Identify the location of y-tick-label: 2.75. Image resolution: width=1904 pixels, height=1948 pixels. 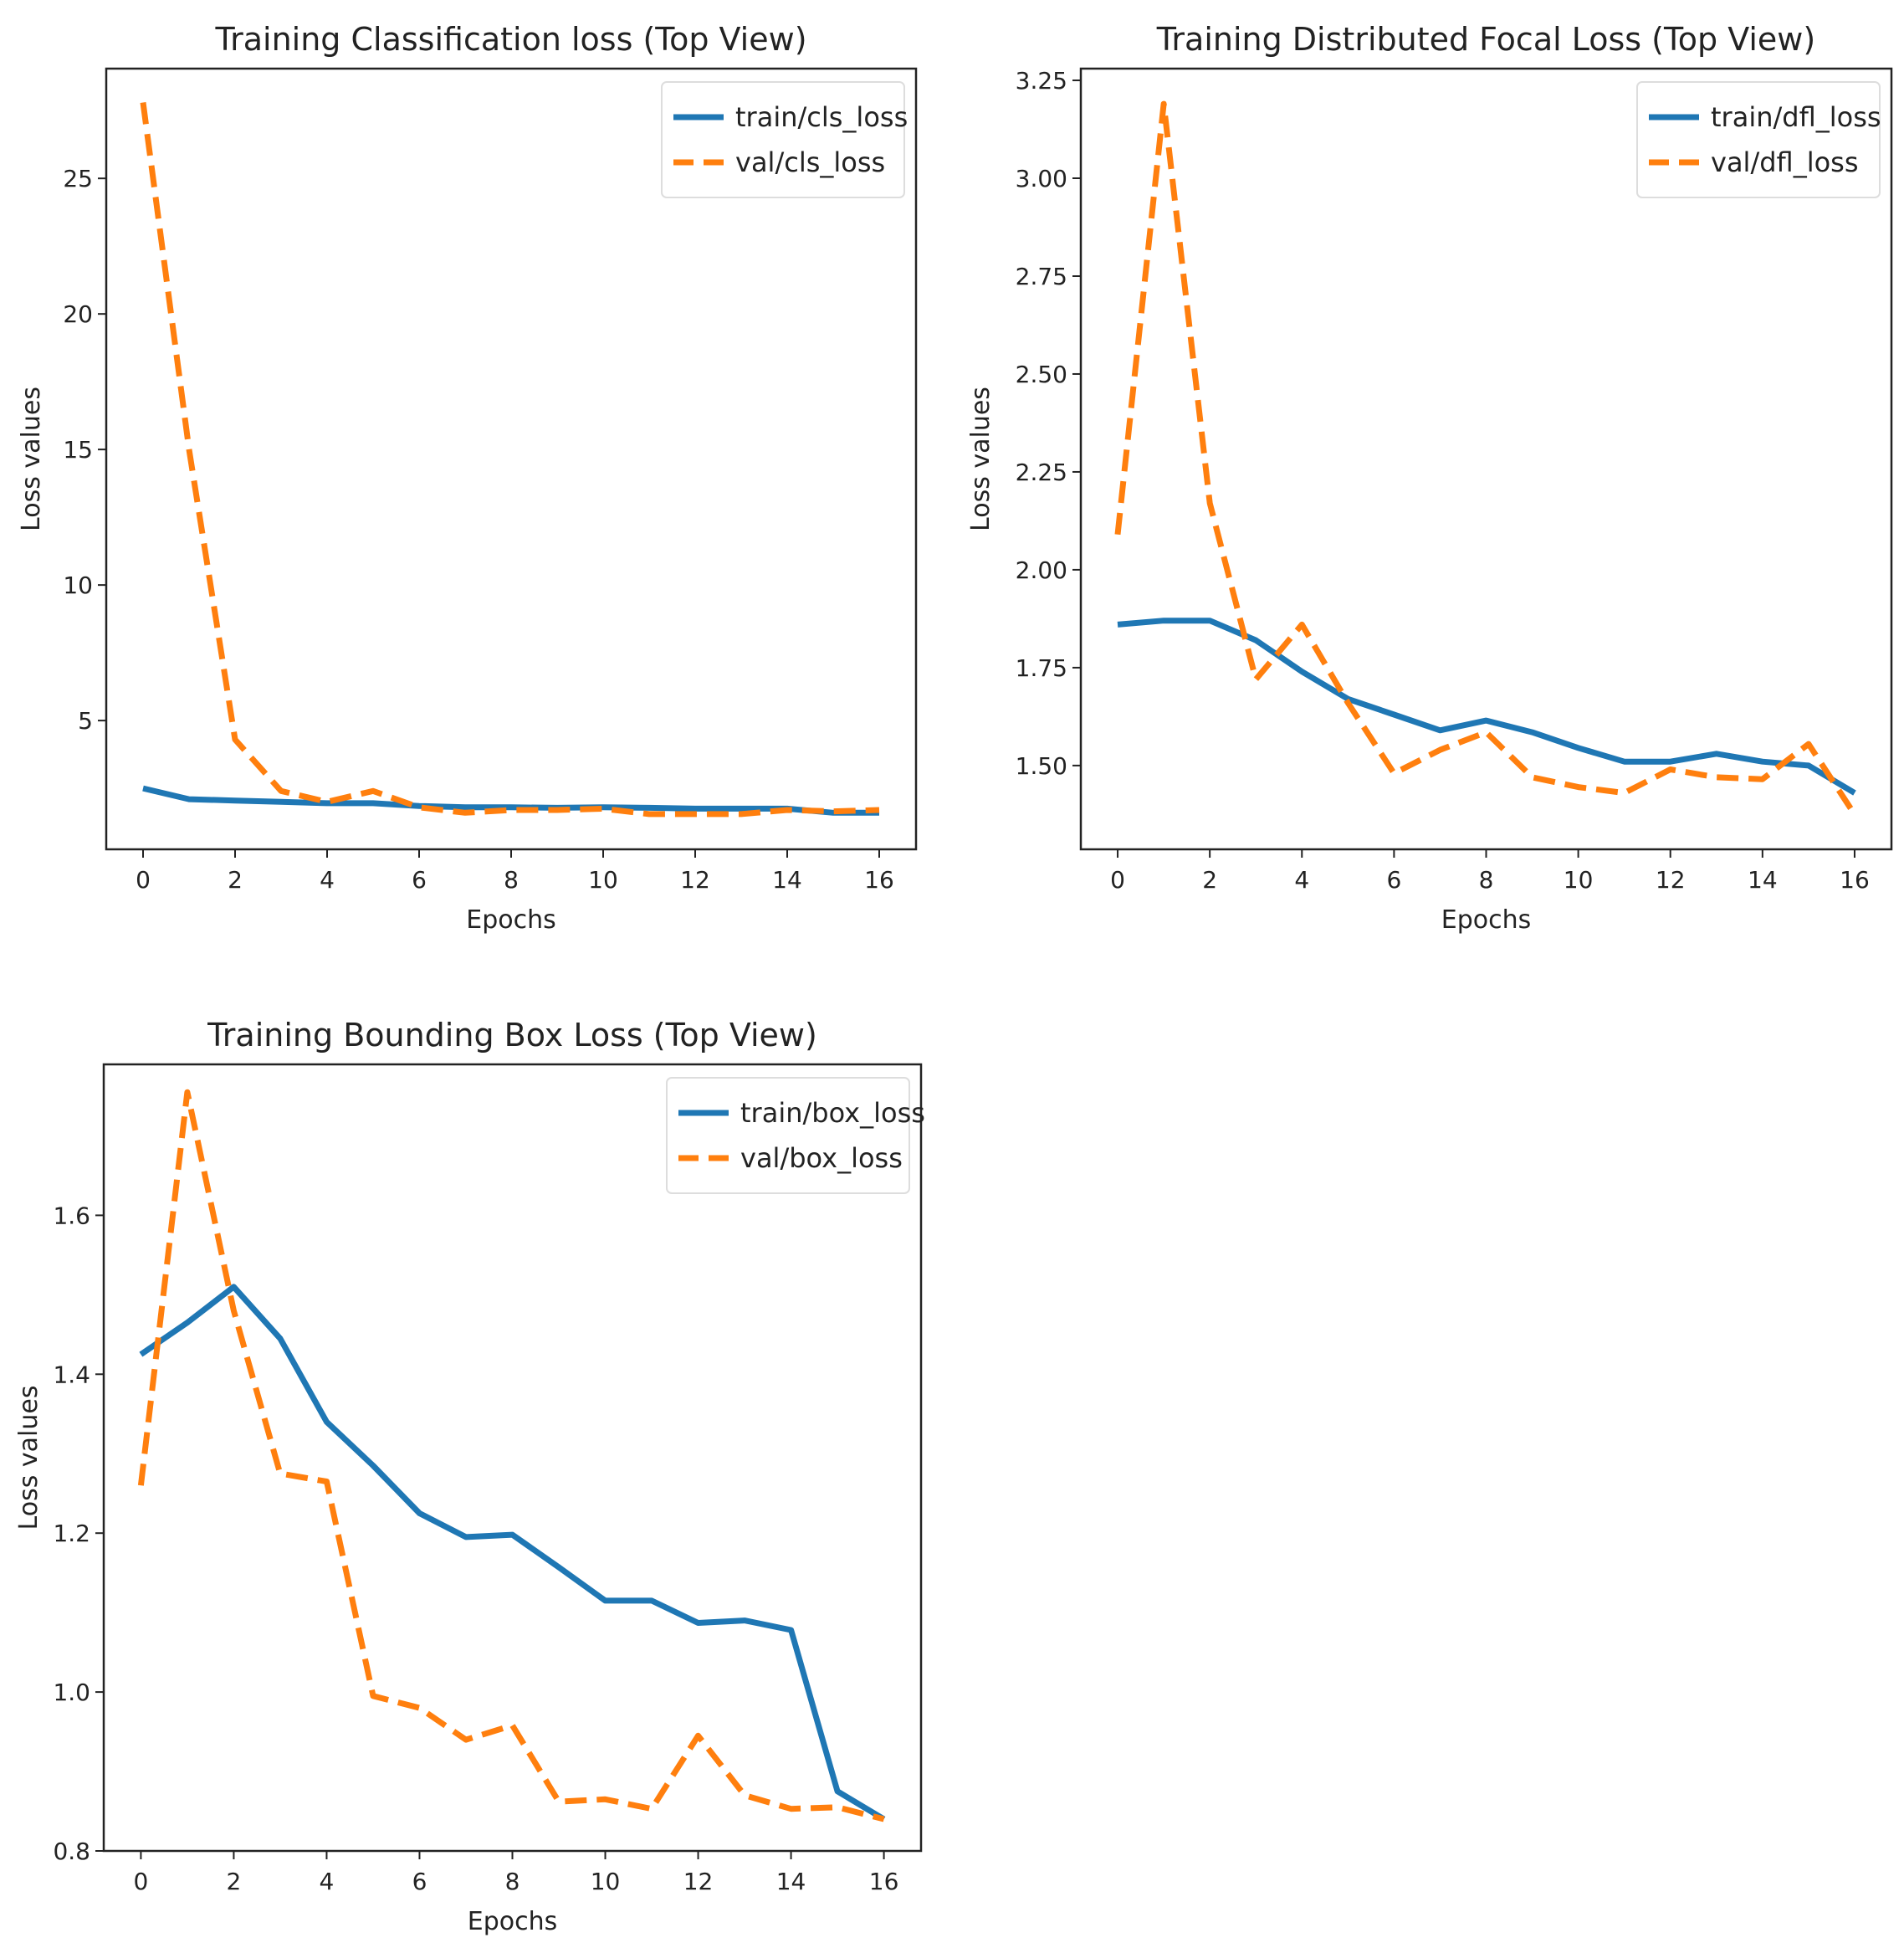
(1041, 277).